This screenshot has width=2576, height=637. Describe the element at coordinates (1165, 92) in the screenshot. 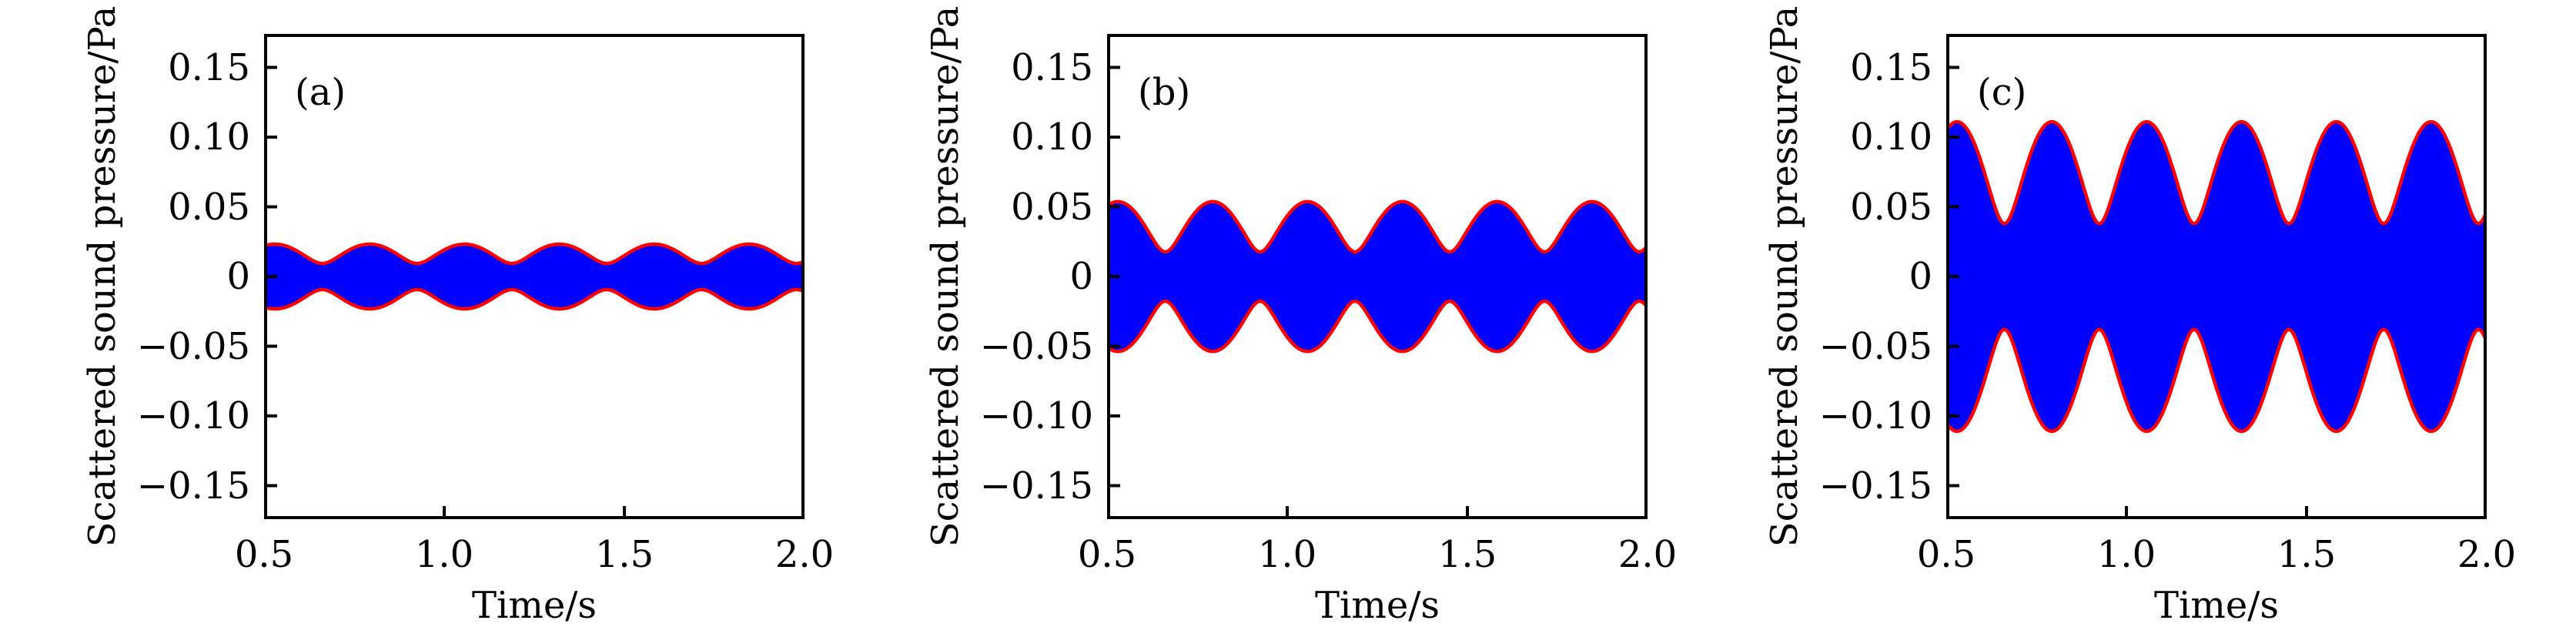

I see `panel-label: (b)` at that location.